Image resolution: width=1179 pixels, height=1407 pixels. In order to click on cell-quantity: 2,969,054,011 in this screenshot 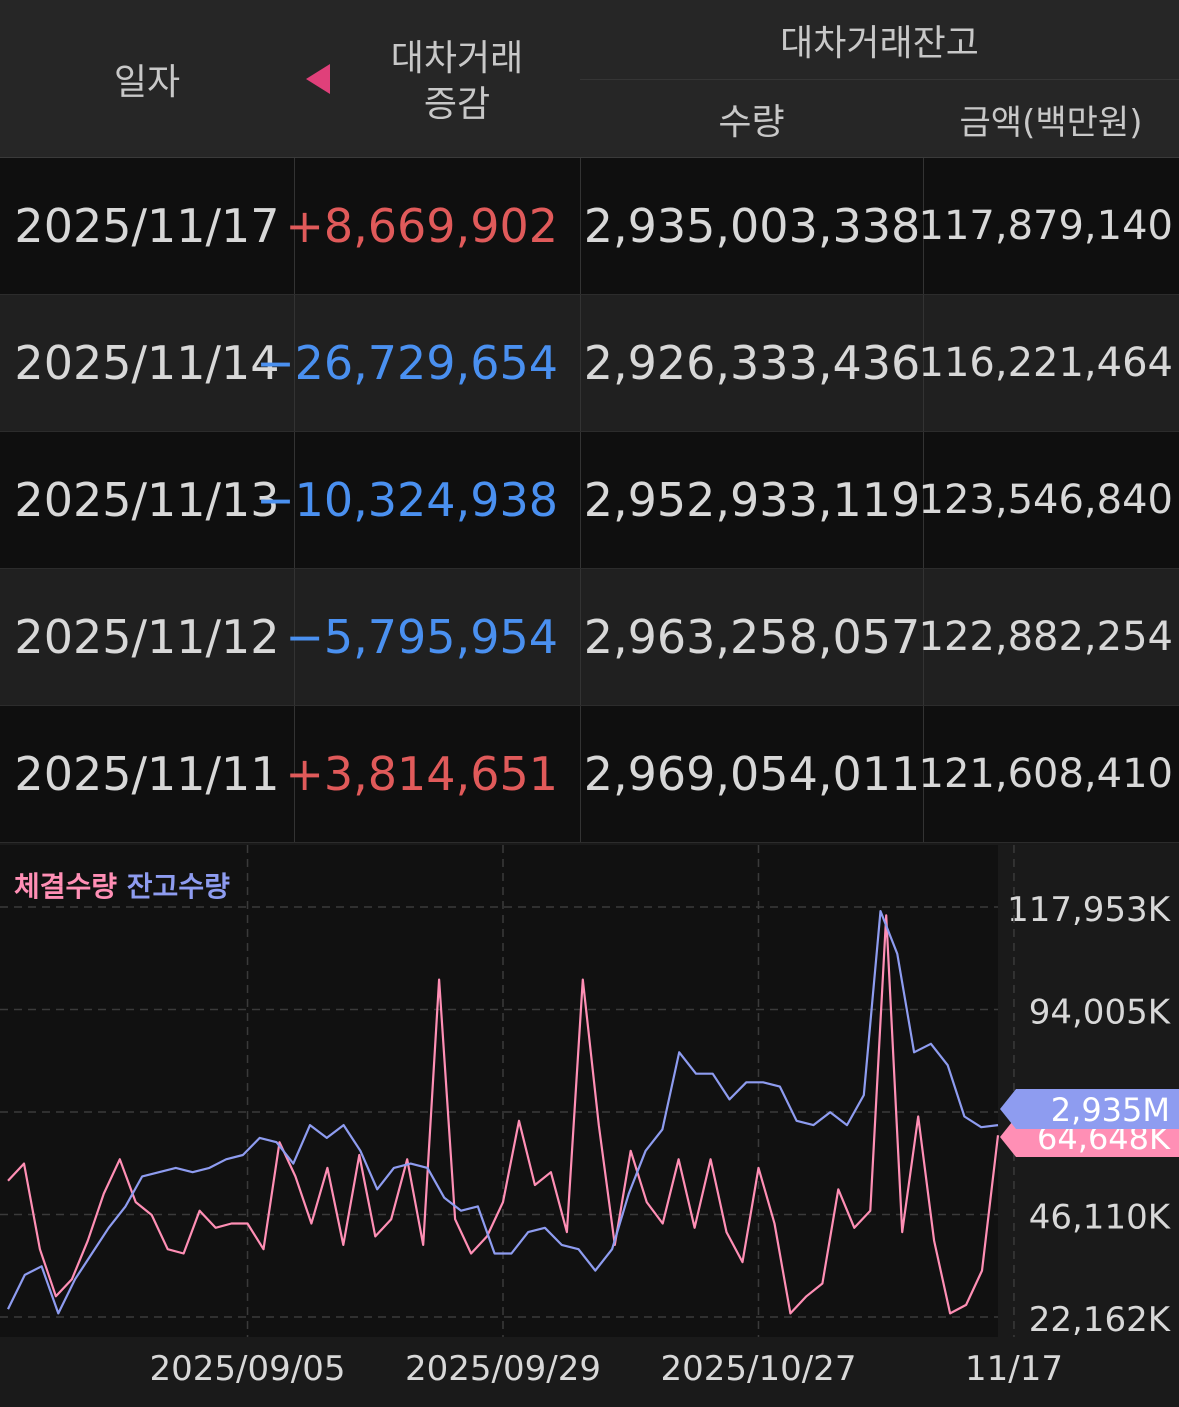, I will do `click(751, 774)`.